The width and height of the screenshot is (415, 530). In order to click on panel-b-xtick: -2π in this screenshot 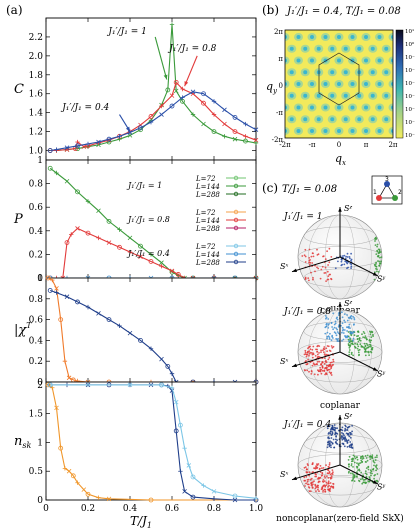, I will do `click(285, 145)`.